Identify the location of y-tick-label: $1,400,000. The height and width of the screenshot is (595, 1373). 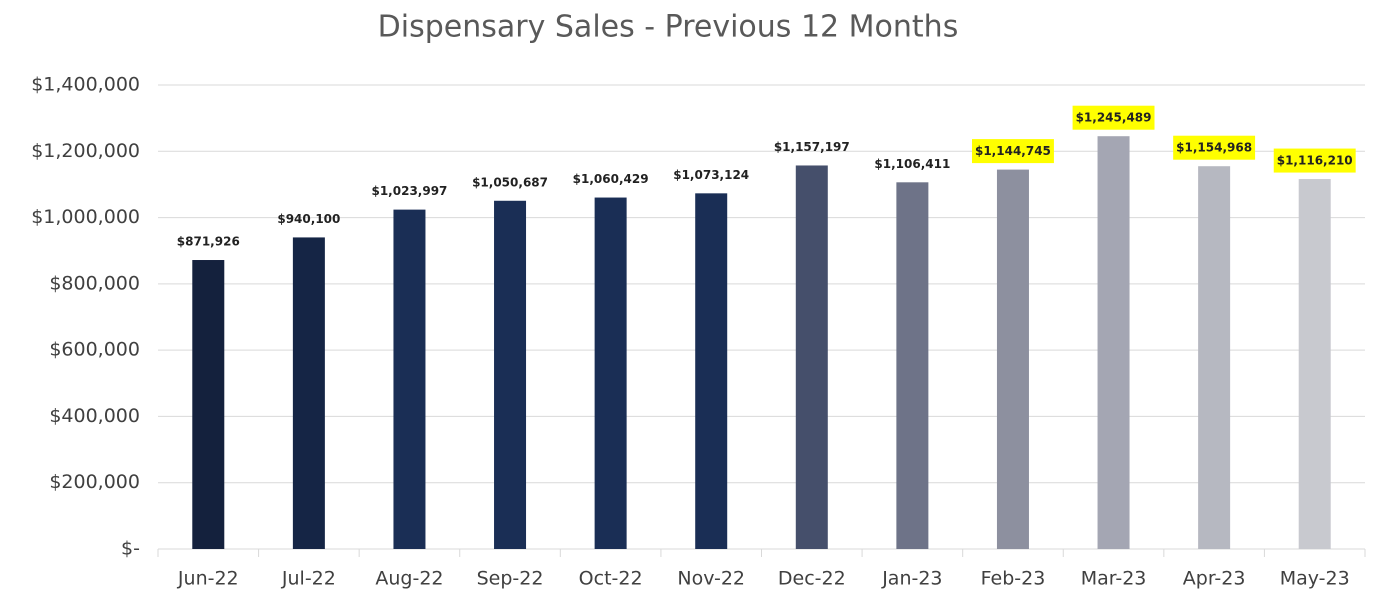
(85, 85).